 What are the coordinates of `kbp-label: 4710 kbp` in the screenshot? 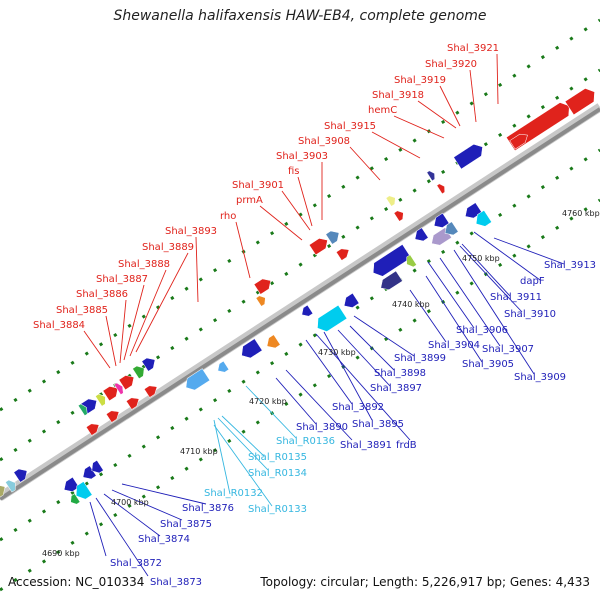 It's located at (199, 451).